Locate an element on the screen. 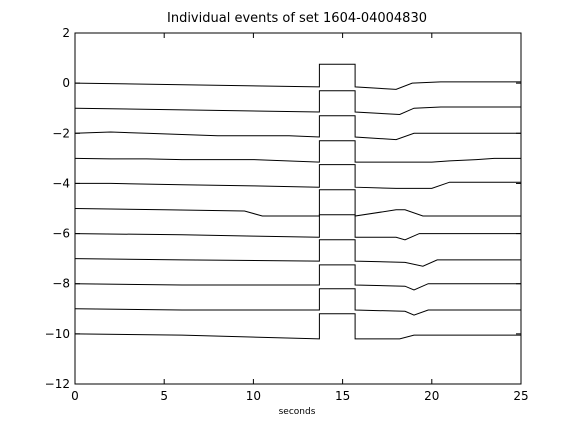 Image resolution: width=576 pixels, height=432 pixels. y-tick-label: −8 is located at coordinates (61, 284).